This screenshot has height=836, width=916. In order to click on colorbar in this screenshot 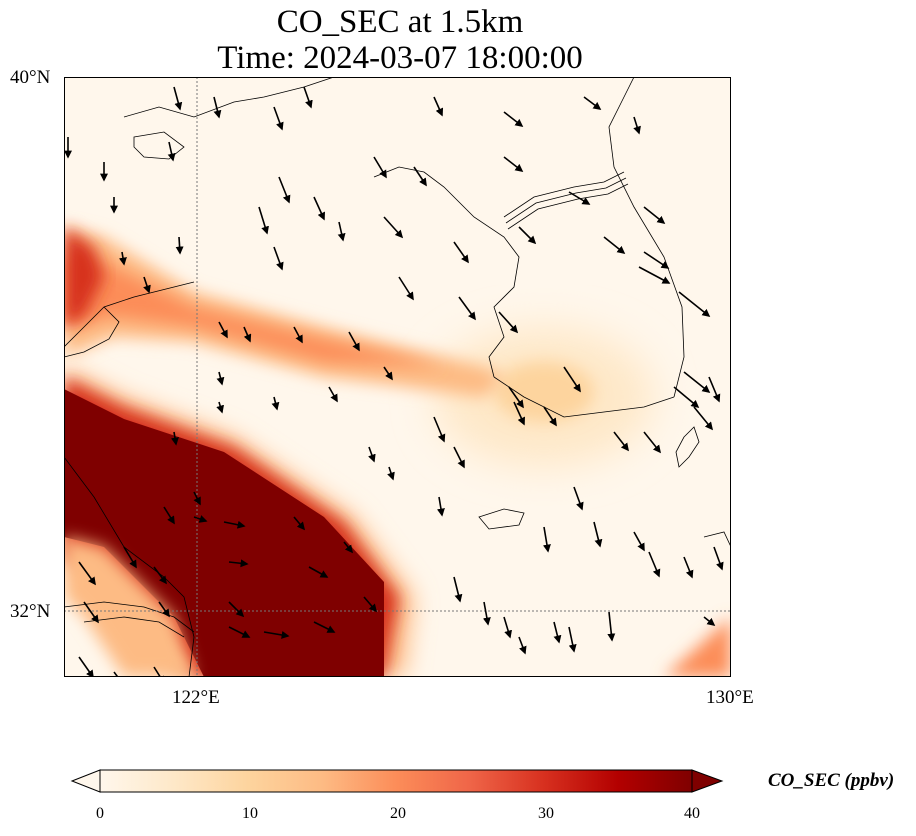, I will do `click(397, 781)`.